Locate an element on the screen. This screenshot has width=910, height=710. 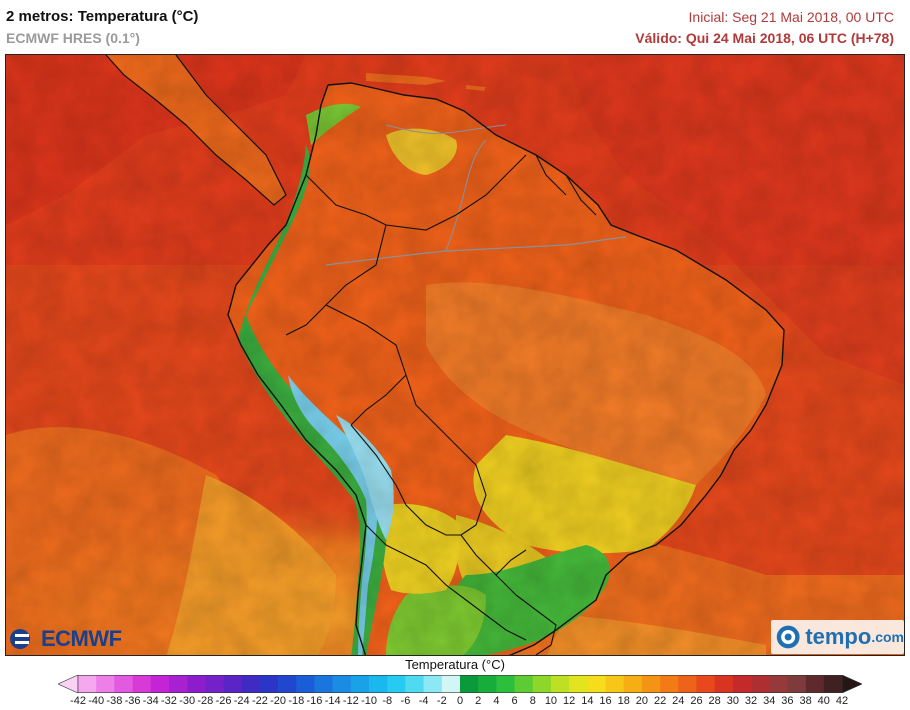
color-scale-tick-label: 42 is located at coordinates (842, 701).